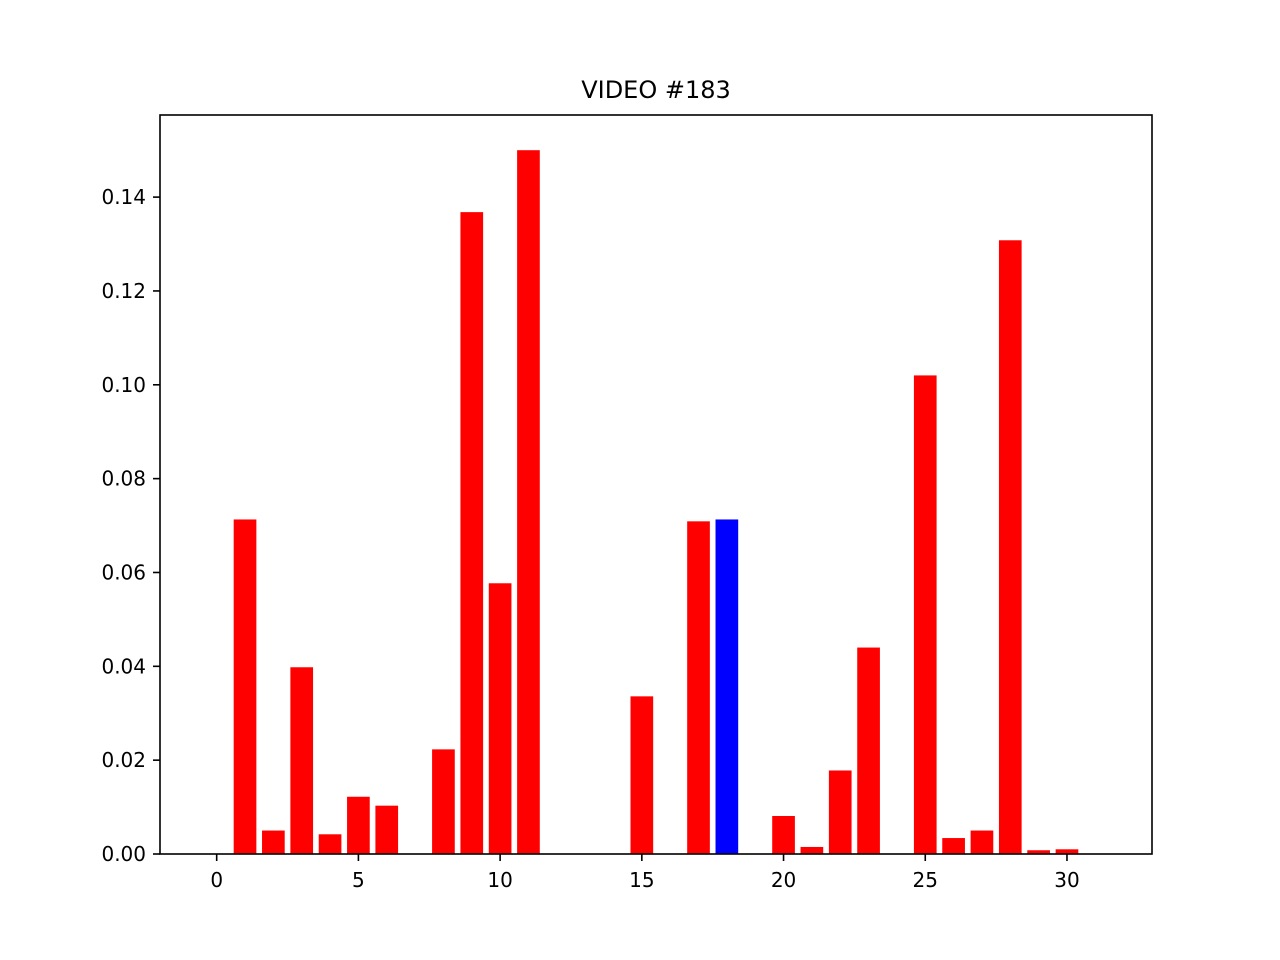  I want to click on chart-title: VIDEO #183, so click(656, 90).